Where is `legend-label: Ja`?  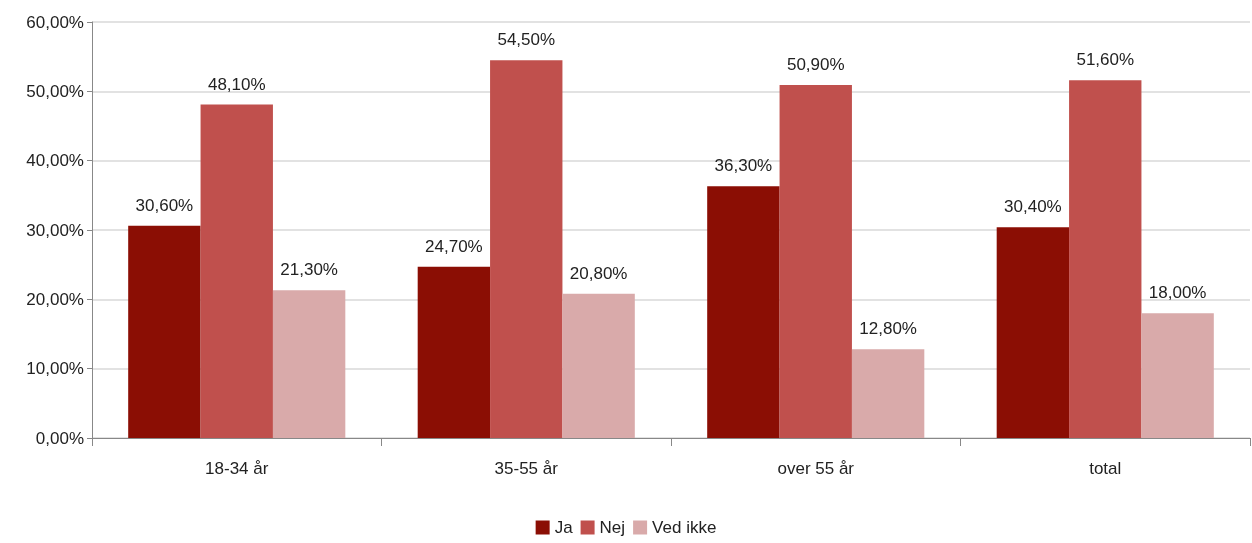 legend-label: Ja is located at coordinates (564, 527).